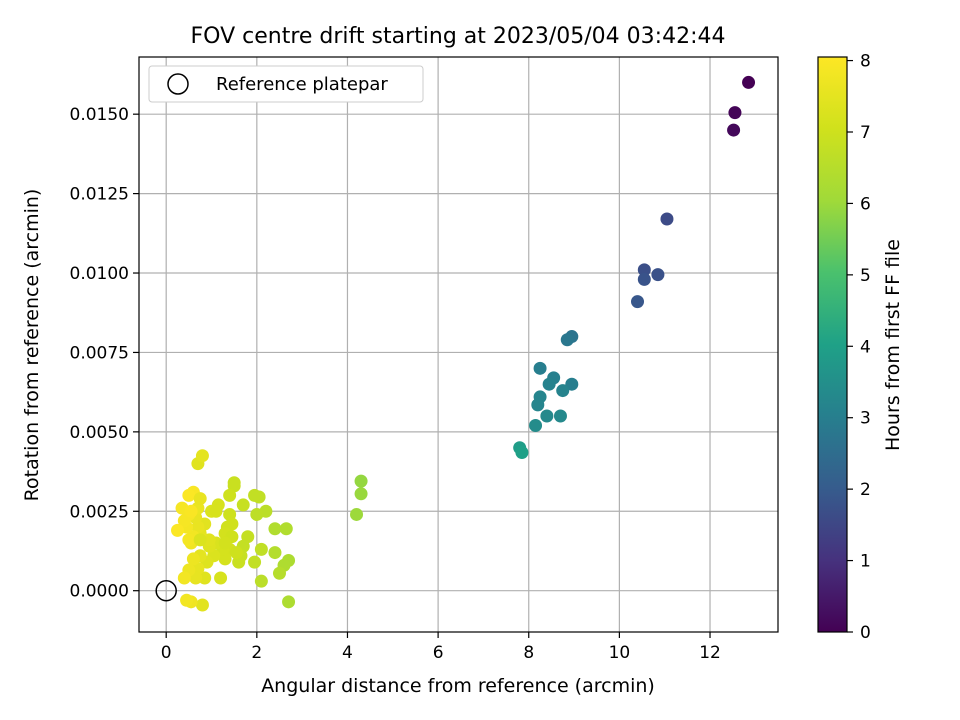 The image size is (960, 720). I want to click on colorbar-tick-label: 8, so click(865, 62).